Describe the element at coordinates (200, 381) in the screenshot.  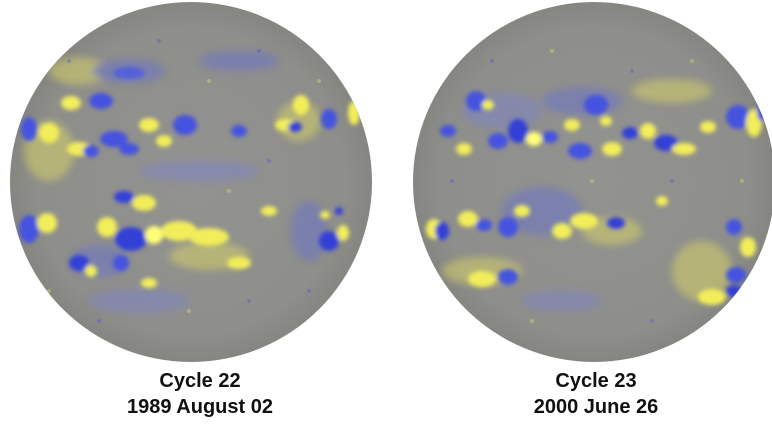
I see `cycle-label: Cycle 22` at that location.